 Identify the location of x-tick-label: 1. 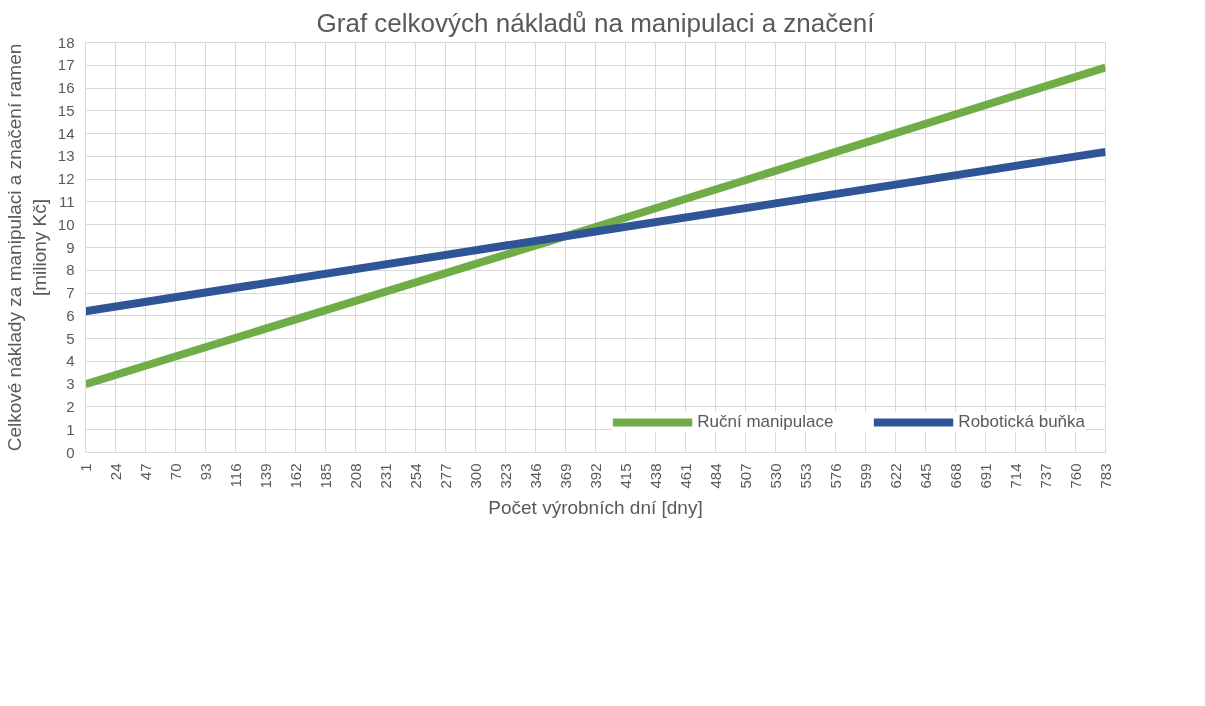
(85, 467).